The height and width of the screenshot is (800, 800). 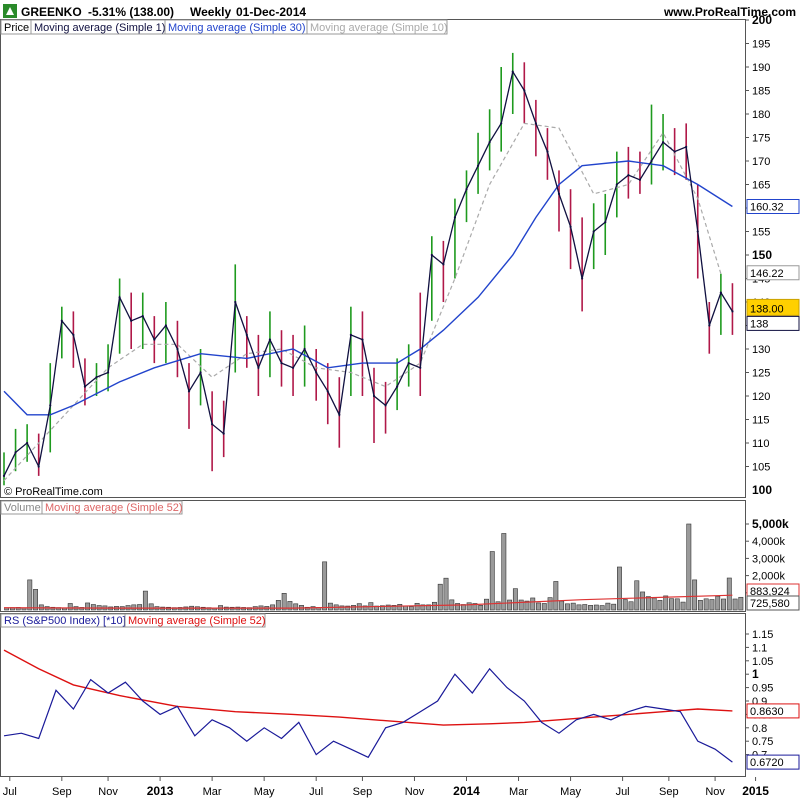 I want to click on x-tick-label: Nov, so click(x=715, y=792).